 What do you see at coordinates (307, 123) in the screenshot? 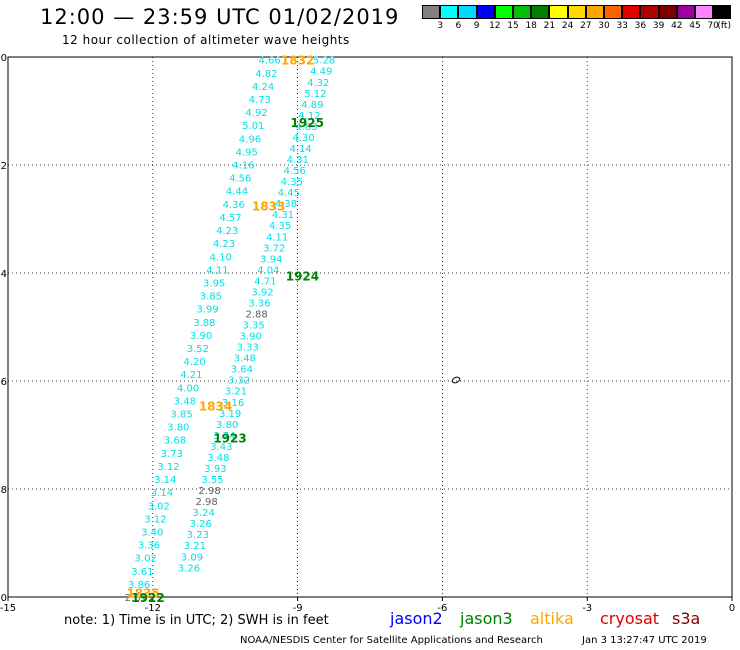
I see `pass-time-label: 1925` at bounding box center [307, 123].